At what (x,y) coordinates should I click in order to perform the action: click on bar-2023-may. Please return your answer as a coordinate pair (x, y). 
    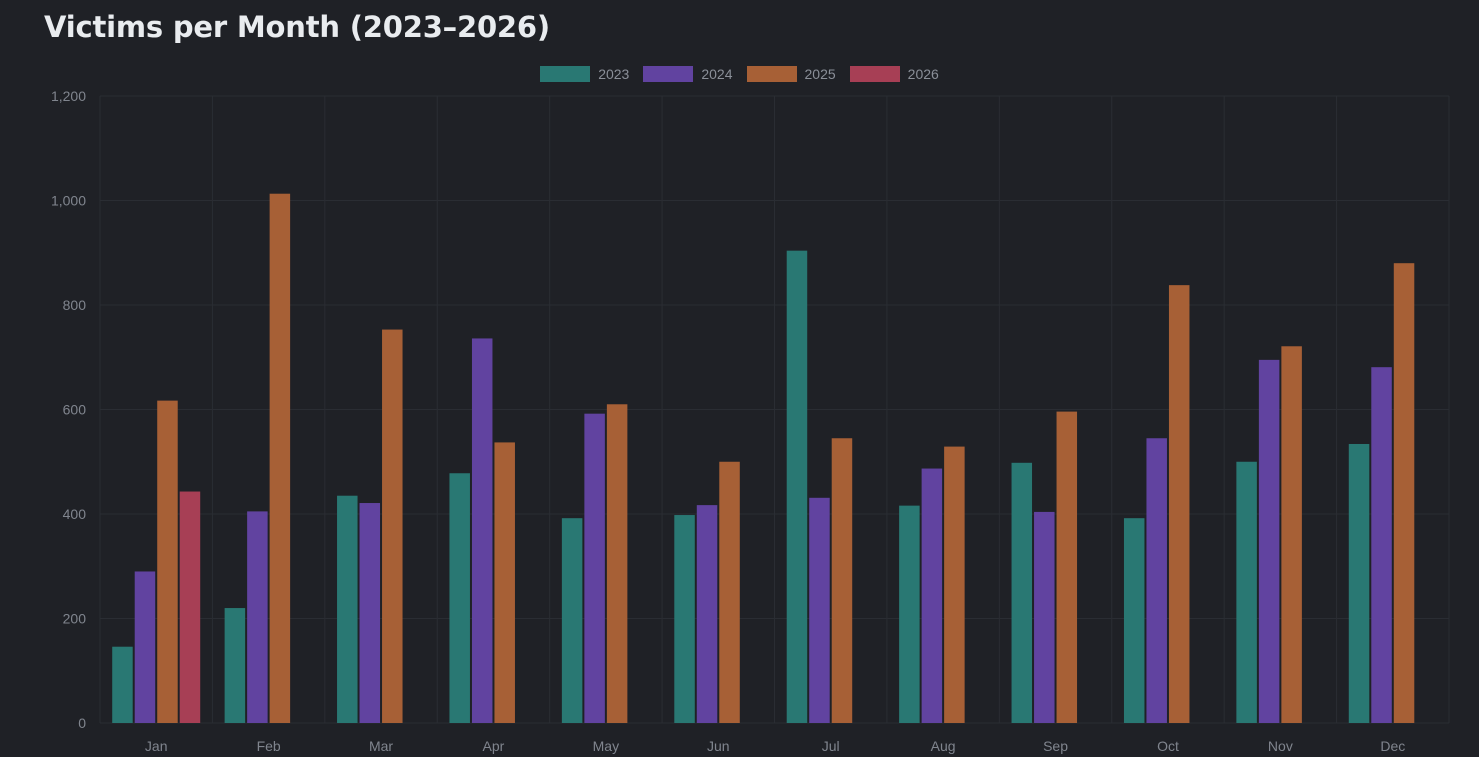
    Looking at the image, I should click on (572, 620).